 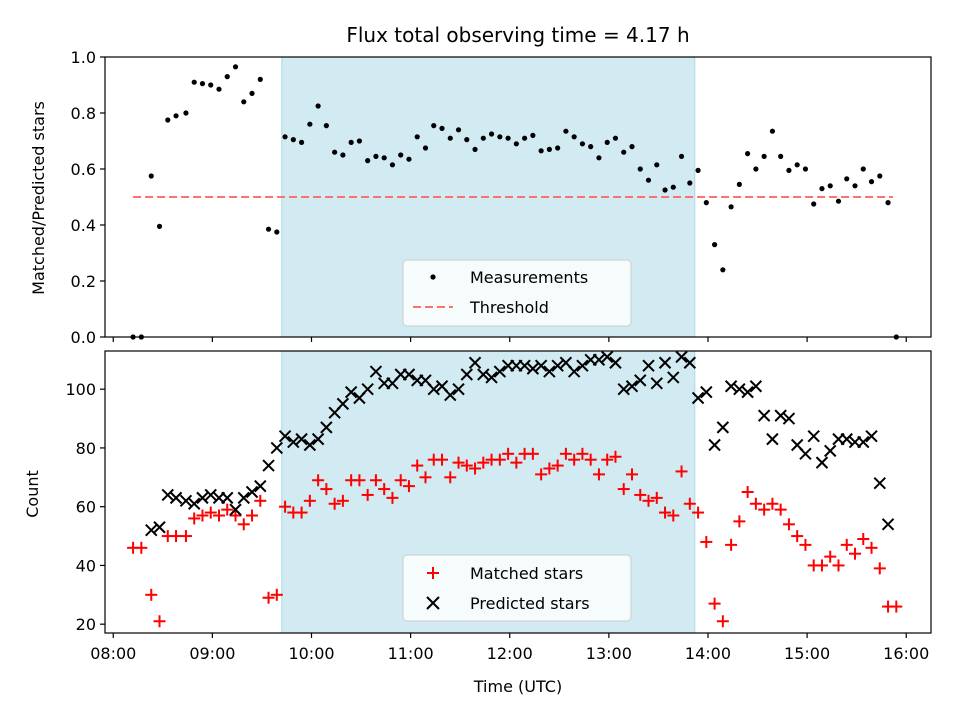 I want to click on bottom-x-axis-label: Time (UTC), so click(x=517, y=686).